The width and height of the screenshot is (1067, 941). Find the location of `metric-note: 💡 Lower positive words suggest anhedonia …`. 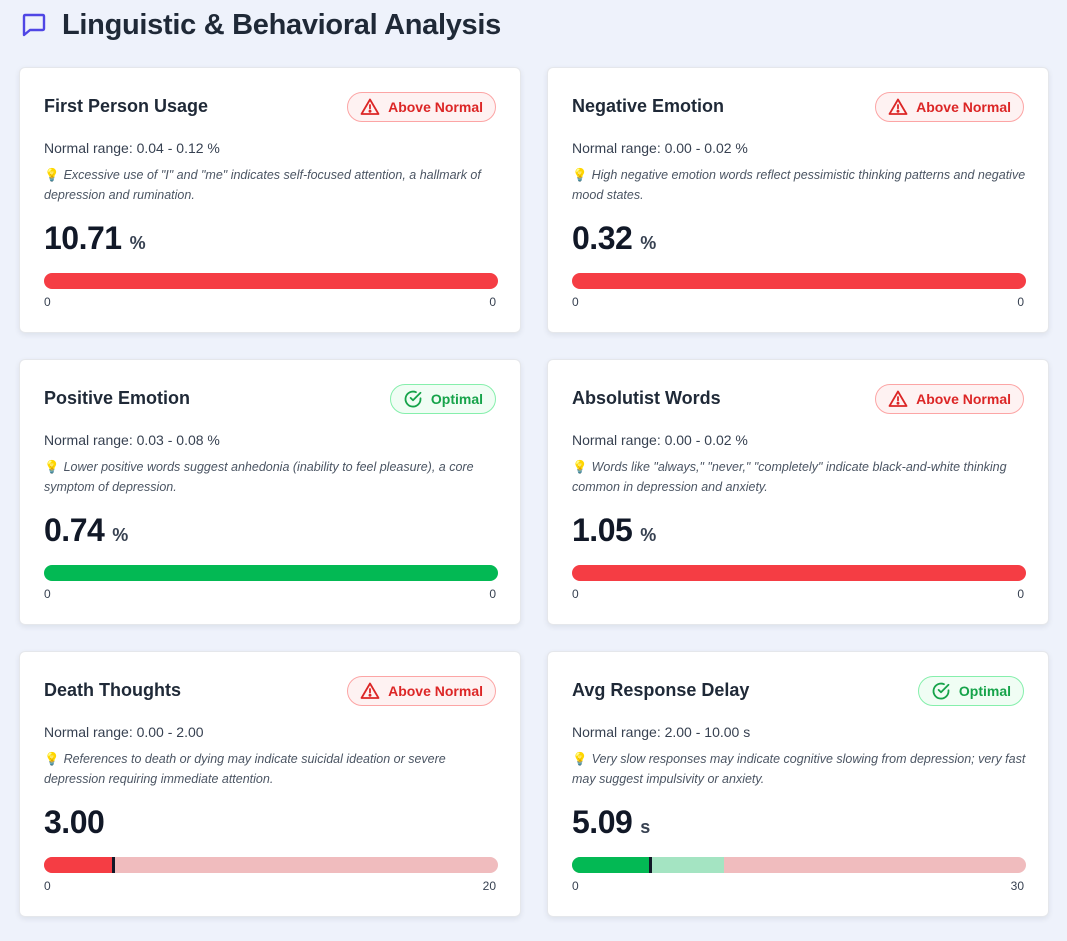

metric-note: 💡 Lower positive words suggest anhedonia … is located at coordinates (272, 477).